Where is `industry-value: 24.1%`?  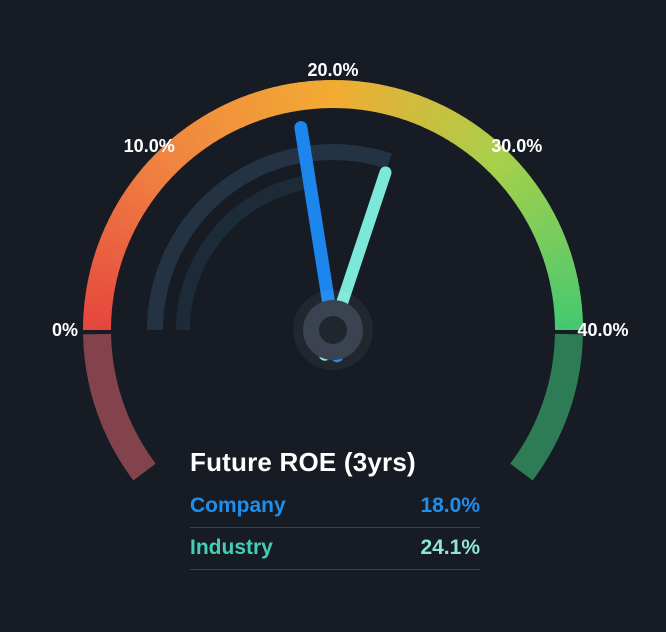
industry-value: 24.1% is located at coordinates (450, 547).